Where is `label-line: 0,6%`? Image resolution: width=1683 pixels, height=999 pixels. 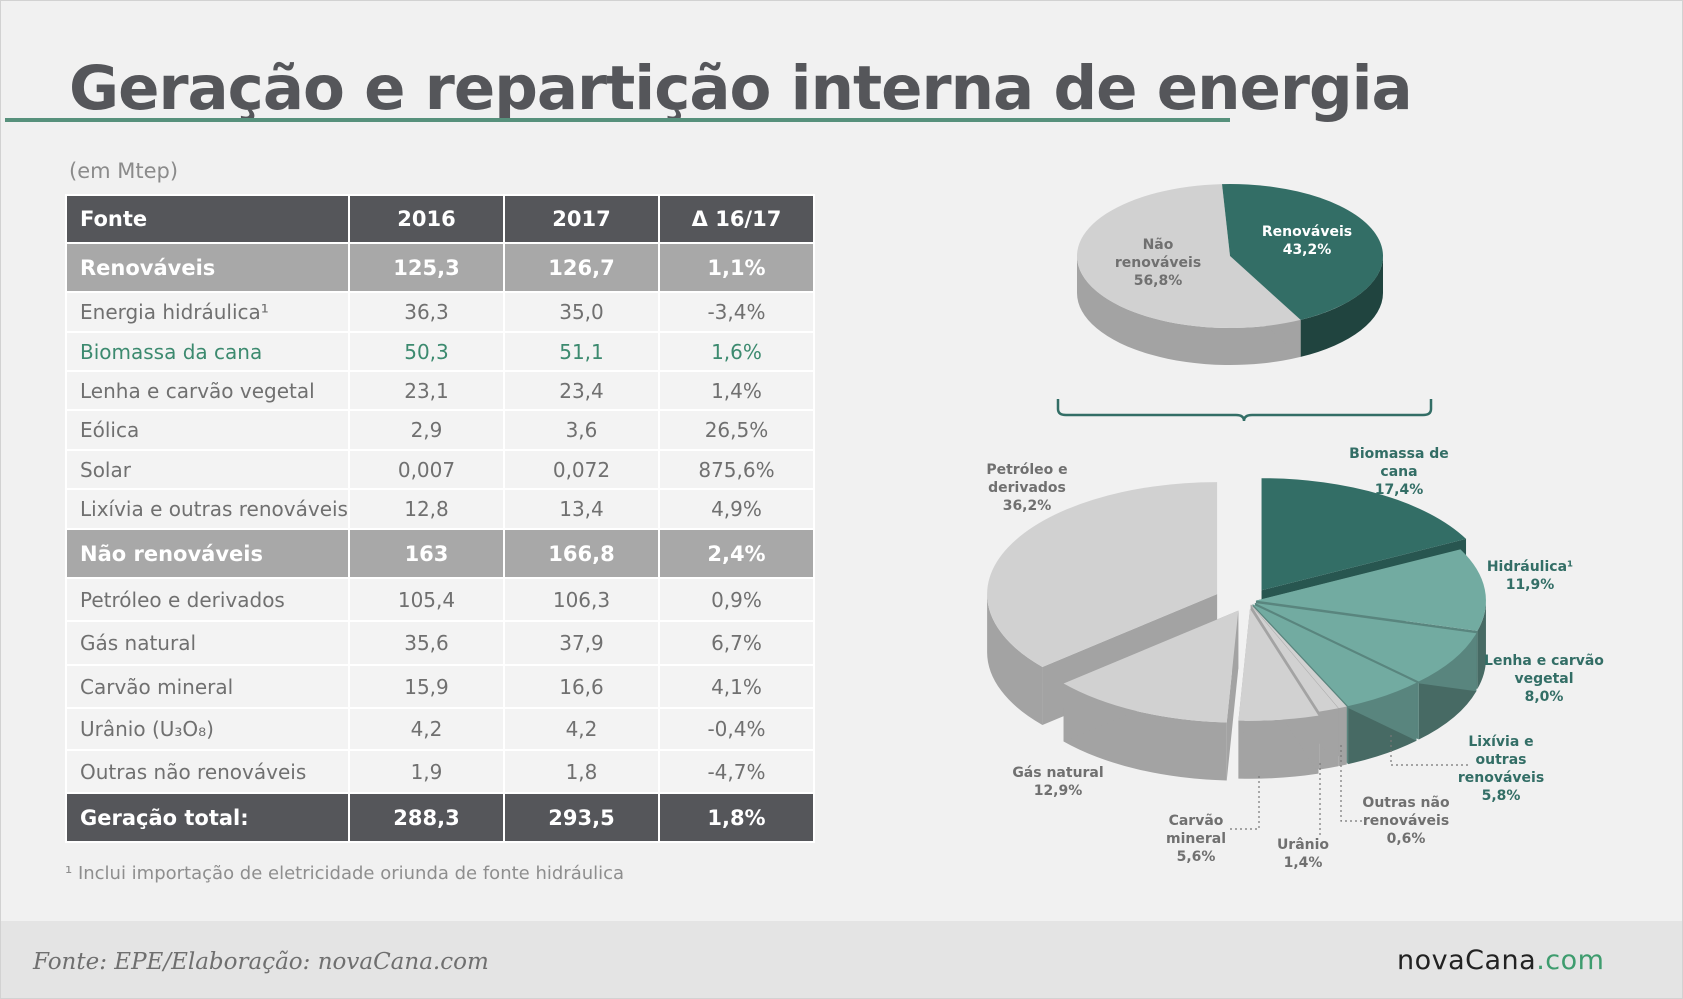 label-line: 0,6% is located at coordinates (1406, 839).